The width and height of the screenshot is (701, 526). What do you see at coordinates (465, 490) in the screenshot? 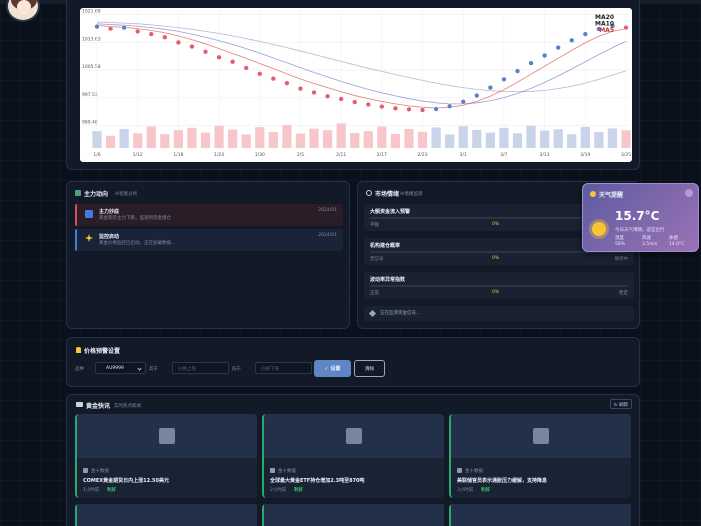
I see `card-time: 3小时前` at bounding box center [465, 490].